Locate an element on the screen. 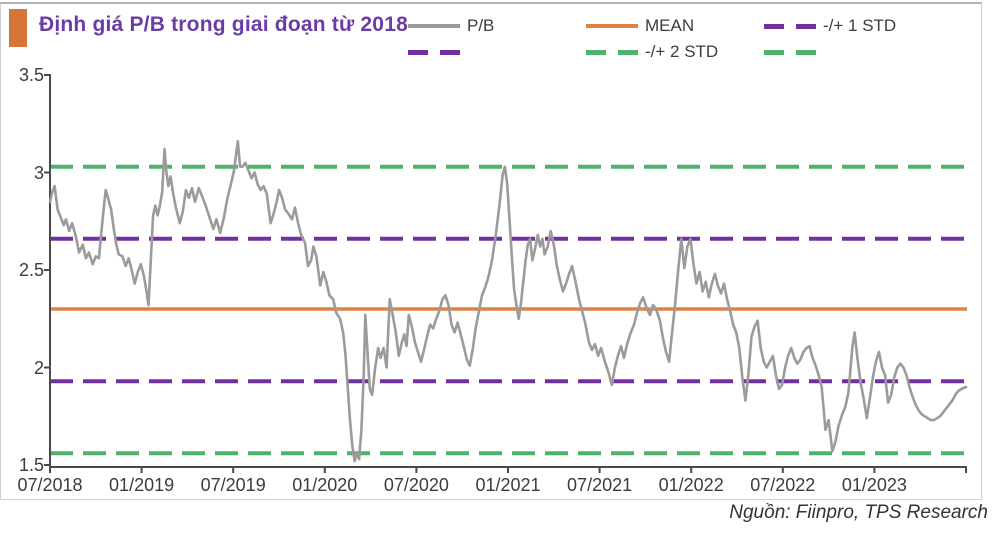 The height and width of the screenshot is (533, 1000). x-tick-label: 07/2019 is located at coordinates (233, 485).